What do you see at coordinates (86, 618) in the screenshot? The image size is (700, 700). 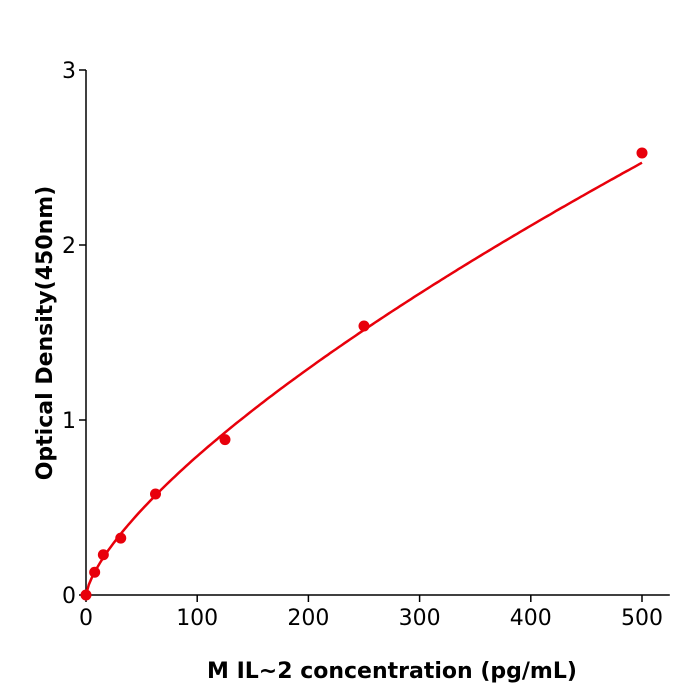 I see `x-tick-label: 0` at bounding box center [86, 618].